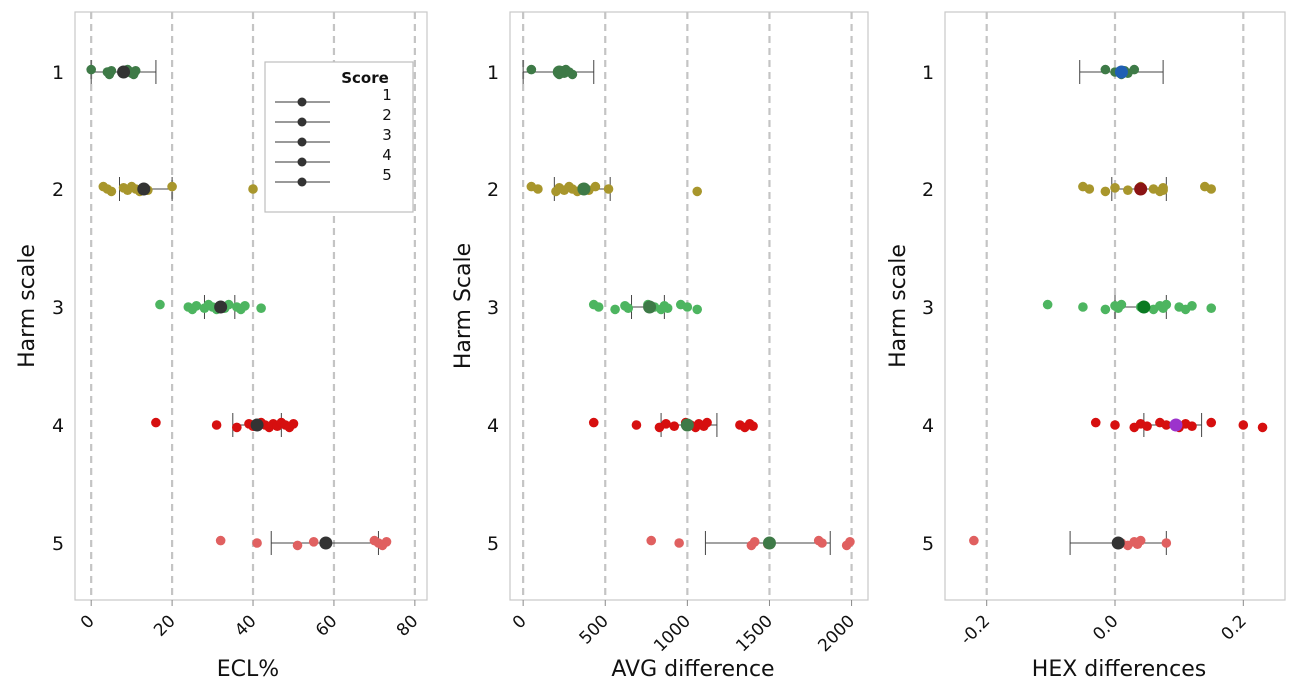 This screenshot has height=687, width=1295. What do you see at coordinates (333, 156) in the screenshot?
I see `legend-entry-4: 4` at bounding box center [333, 156].